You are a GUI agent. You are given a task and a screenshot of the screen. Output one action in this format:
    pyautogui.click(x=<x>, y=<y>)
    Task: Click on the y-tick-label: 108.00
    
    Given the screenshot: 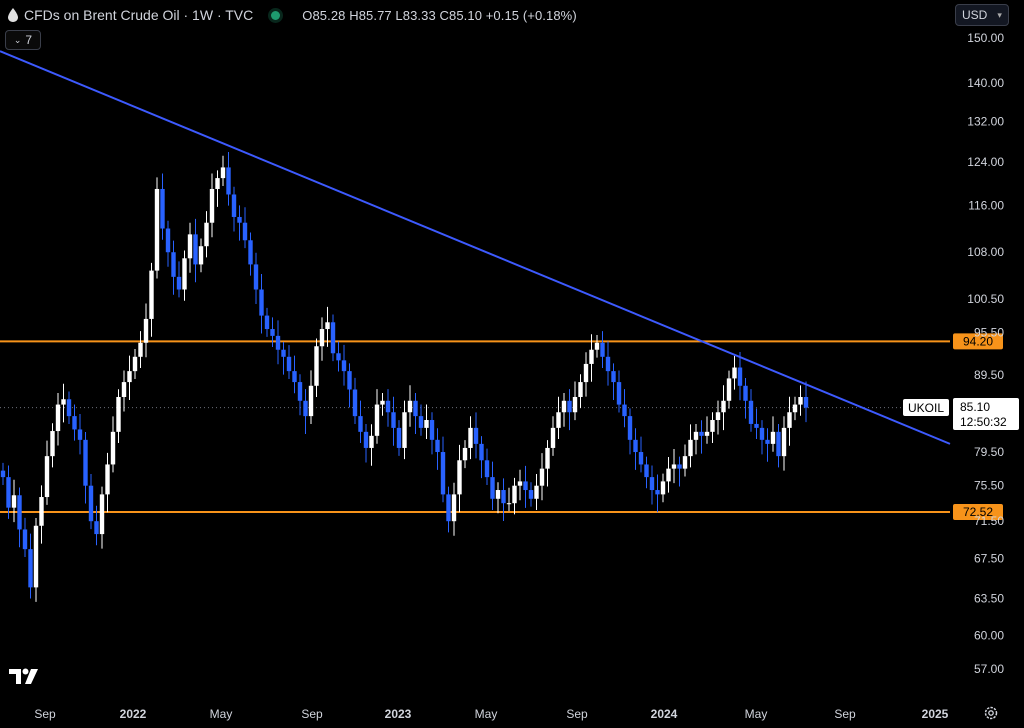 What is the action you would take?
    pyautogui.click(x=985, y=252)
    